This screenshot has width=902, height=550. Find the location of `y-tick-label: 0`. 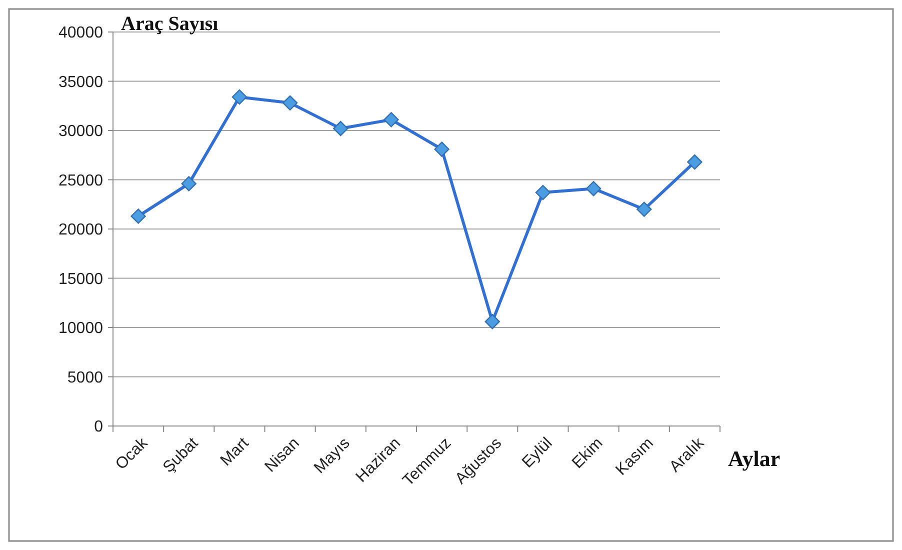

y-tick-label: 0 is located at coordinates (99, 427).